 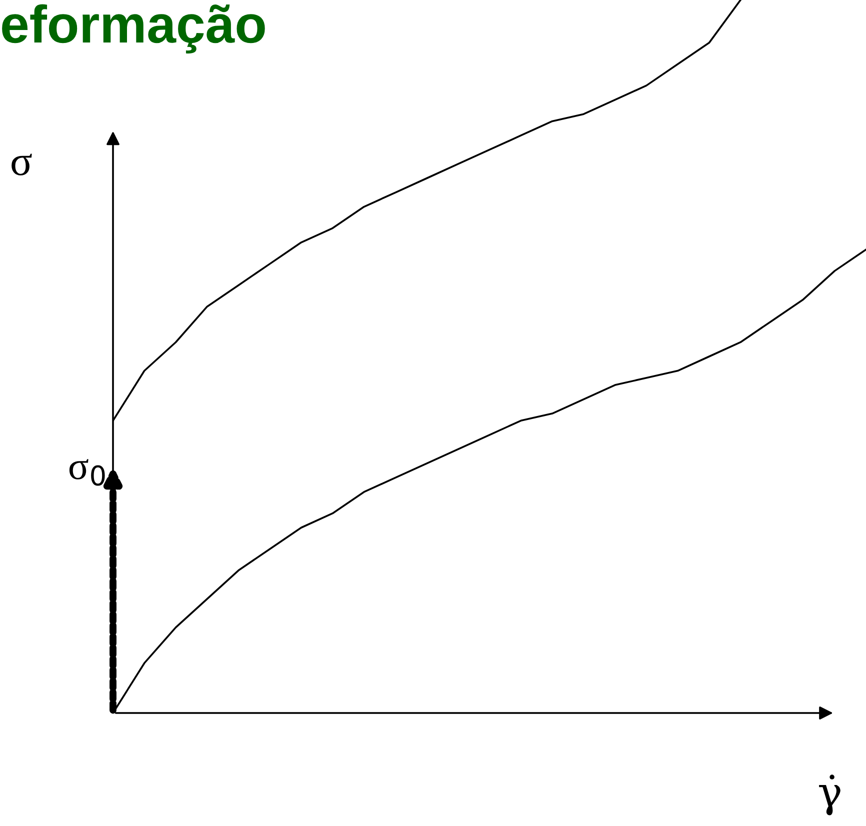 I want to click on x-axis-title: γ̇, so click(x=829, y=795).